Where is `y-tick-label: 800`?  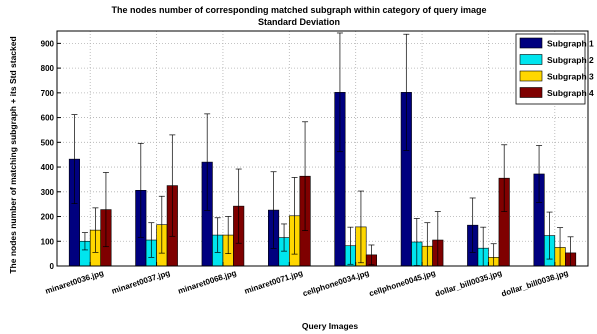
y-tick-label: 800 is located at coordinates (48, 68).